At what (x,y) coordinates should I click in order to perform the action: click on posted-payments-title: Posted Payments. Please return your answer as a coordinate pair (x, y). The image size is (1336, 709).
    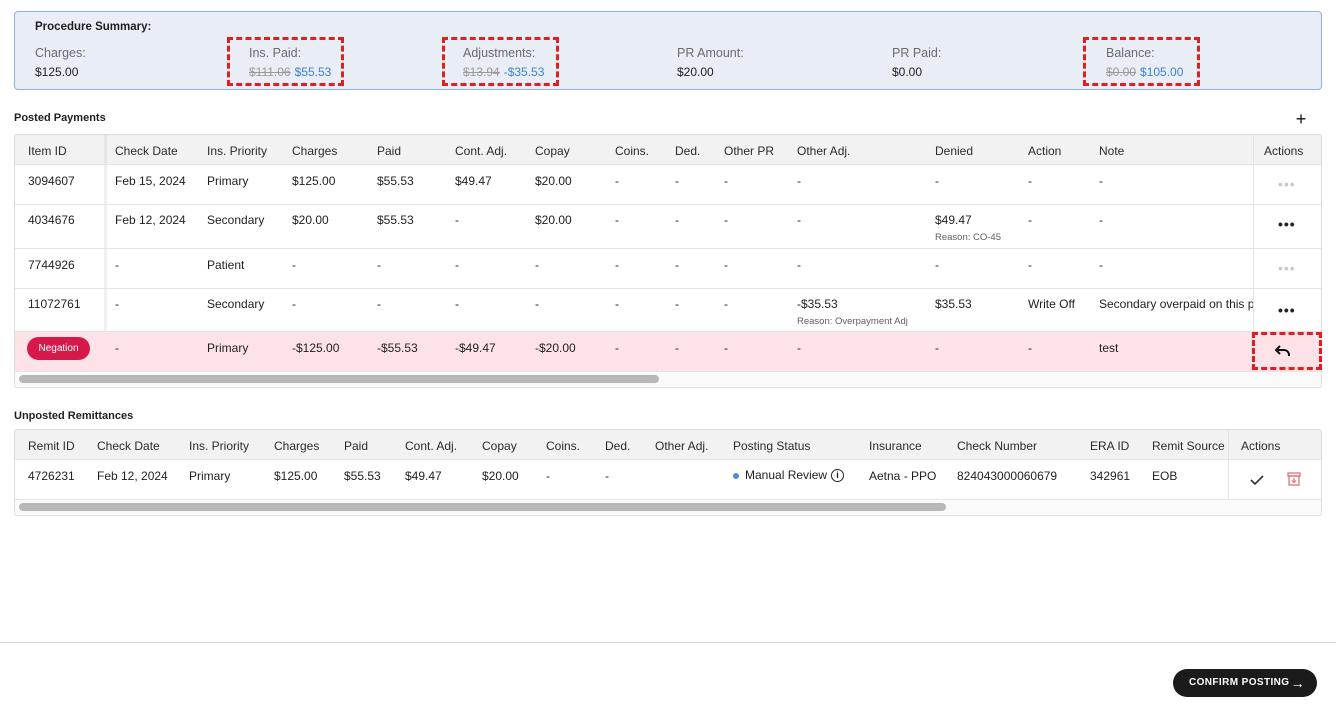
    Looking at the image, I should click on (60, 118).